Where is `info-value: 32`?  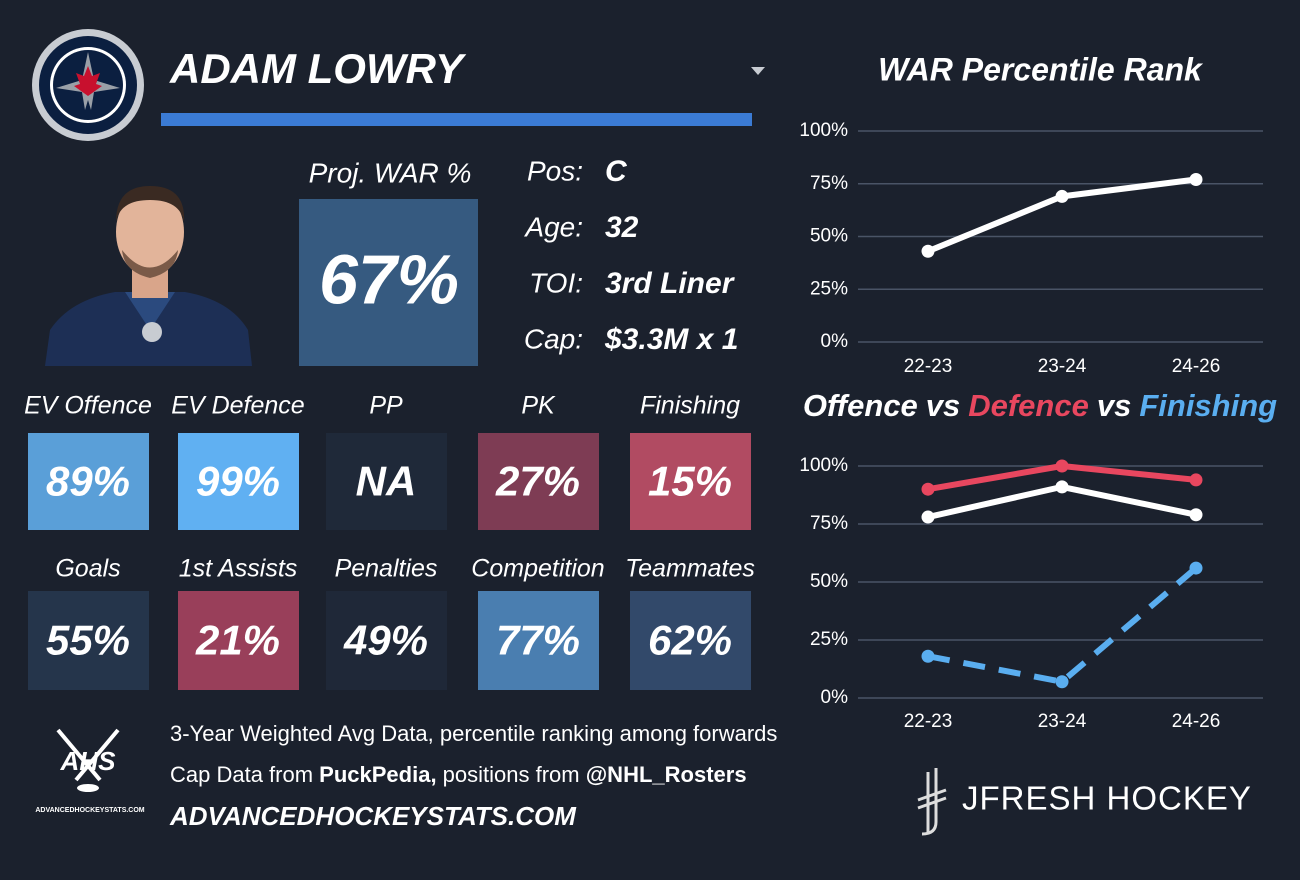 info-value: 32 is located at coordinates (622, 227).